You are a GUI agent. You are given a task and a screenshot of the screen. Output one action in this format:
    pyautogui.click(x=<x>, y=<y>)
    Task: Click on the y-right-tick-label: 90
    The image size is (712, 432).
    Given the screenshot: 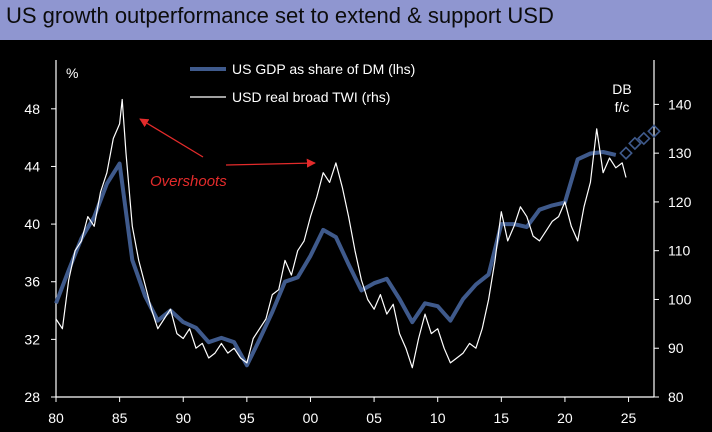 What is the action you would take?
    pyautogui.click(x=676, y=348)
    